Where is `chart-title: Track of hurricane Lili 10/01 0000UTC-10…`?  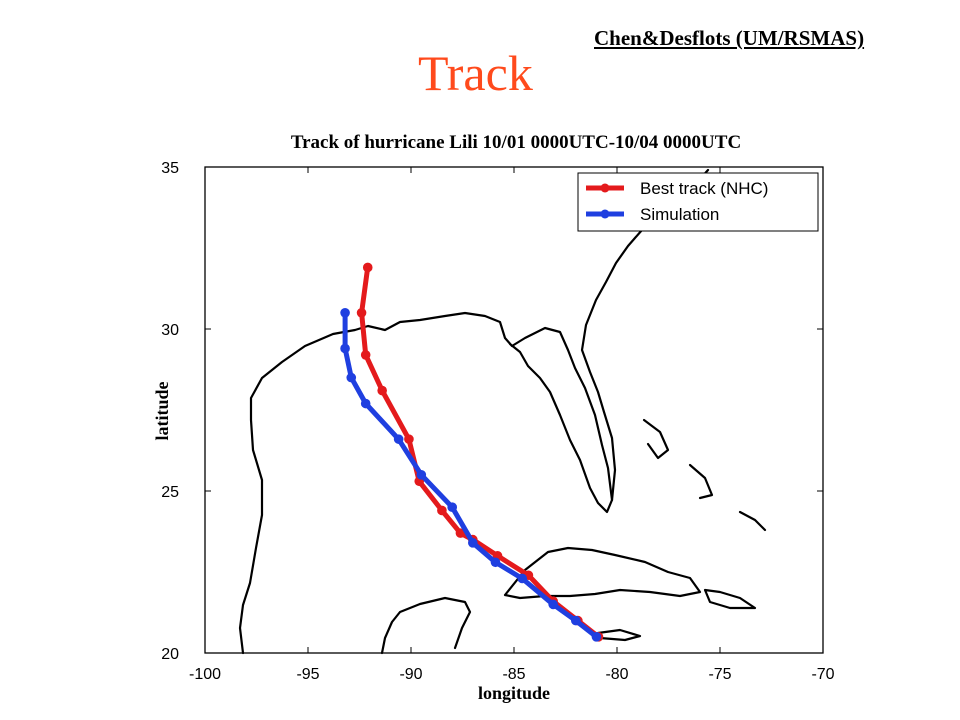 chart-title: Track of hurricane Lili 10/01 0000UTC-10… is located at coordinates (516, 142).